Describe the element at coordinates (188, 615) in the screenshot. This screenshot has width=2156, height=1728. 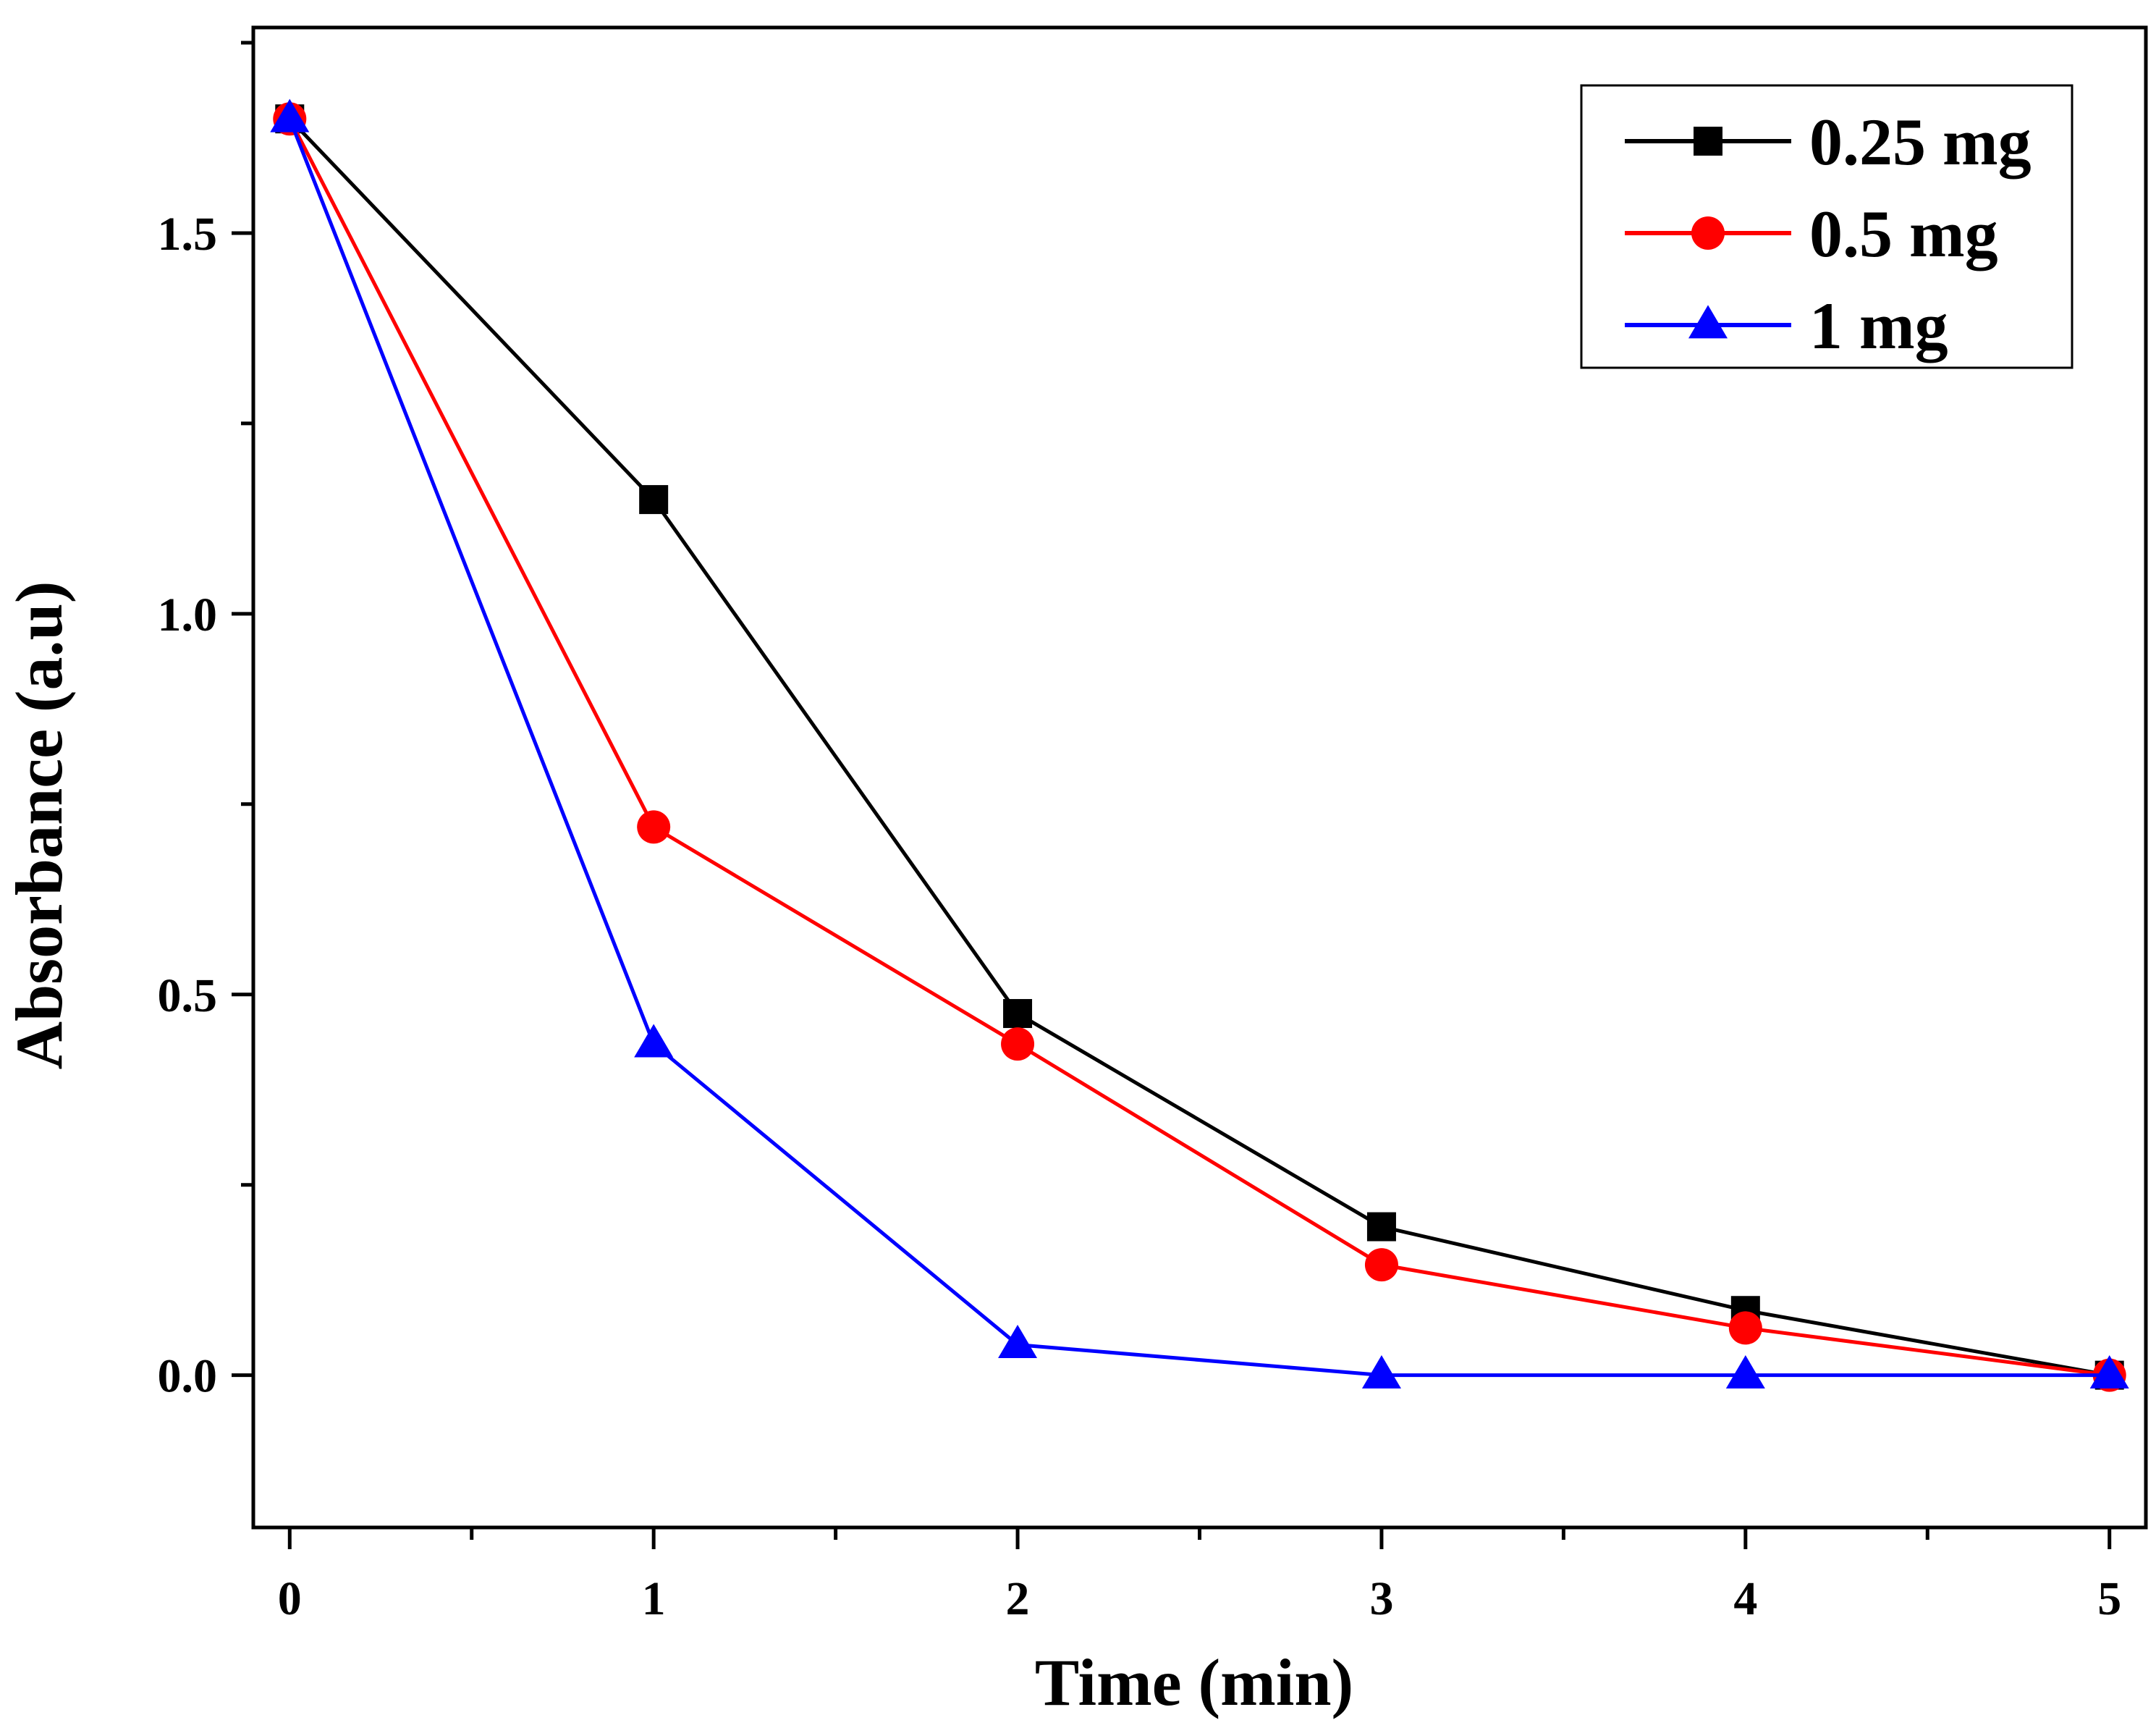
I see `y-tick-label: 1.0` at that location.